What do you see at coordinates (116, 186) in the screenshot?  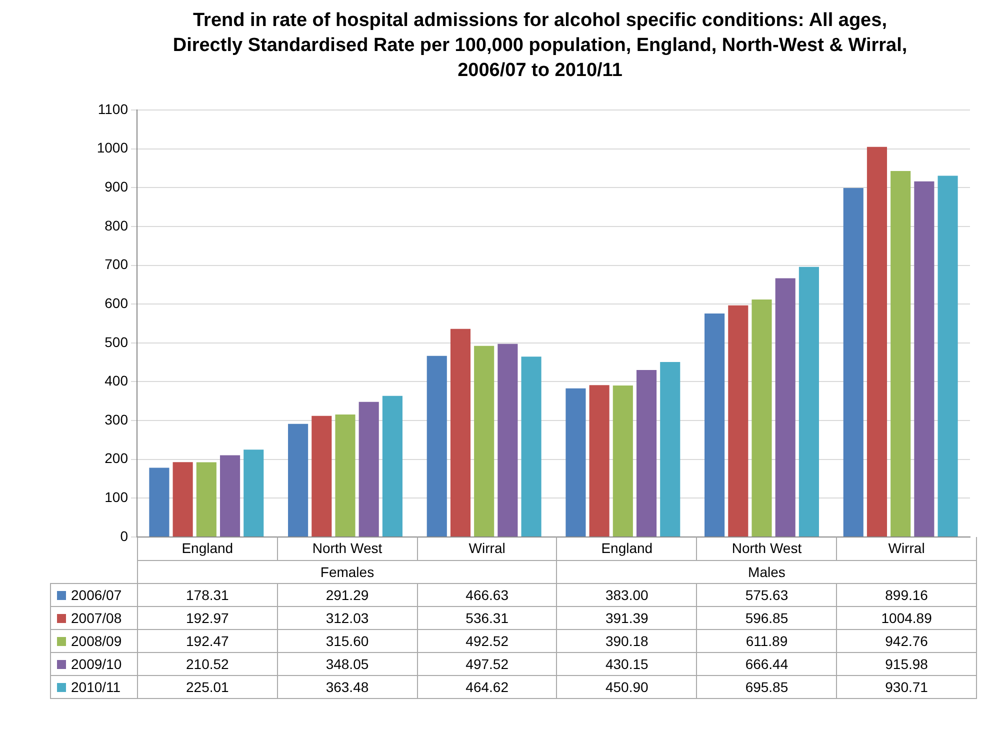 I see `y-tick-label: 900` at bounding box center [116, 186].